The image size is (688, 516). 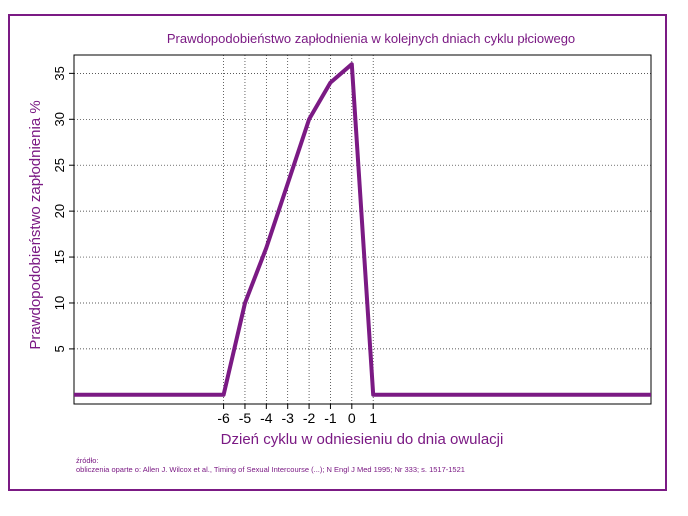 I want to click on x-tick-label: -4, so click(x=266, y=418).